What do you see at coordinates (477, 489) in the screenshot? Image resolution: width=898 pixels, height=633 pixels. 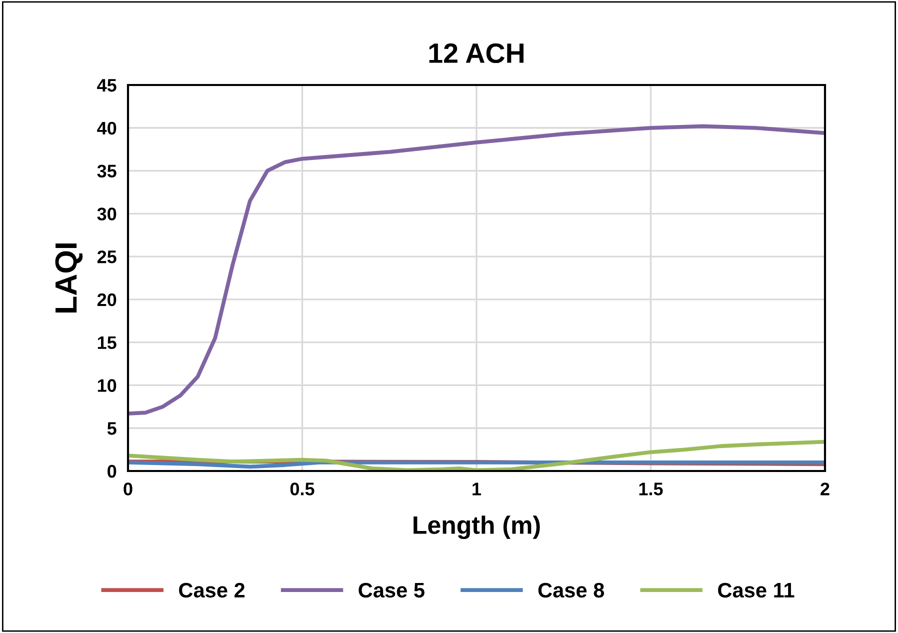 I see `x-tick-label: 1` at bounding box center [477, 489].